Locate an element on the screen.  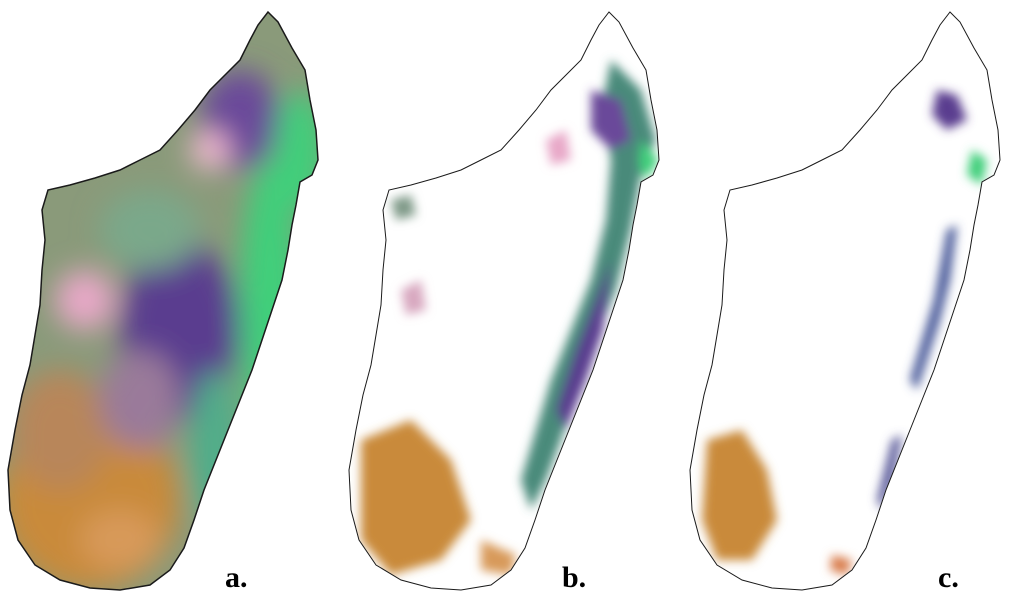
panel-label-c: c. is located at coordinates (948, 577).